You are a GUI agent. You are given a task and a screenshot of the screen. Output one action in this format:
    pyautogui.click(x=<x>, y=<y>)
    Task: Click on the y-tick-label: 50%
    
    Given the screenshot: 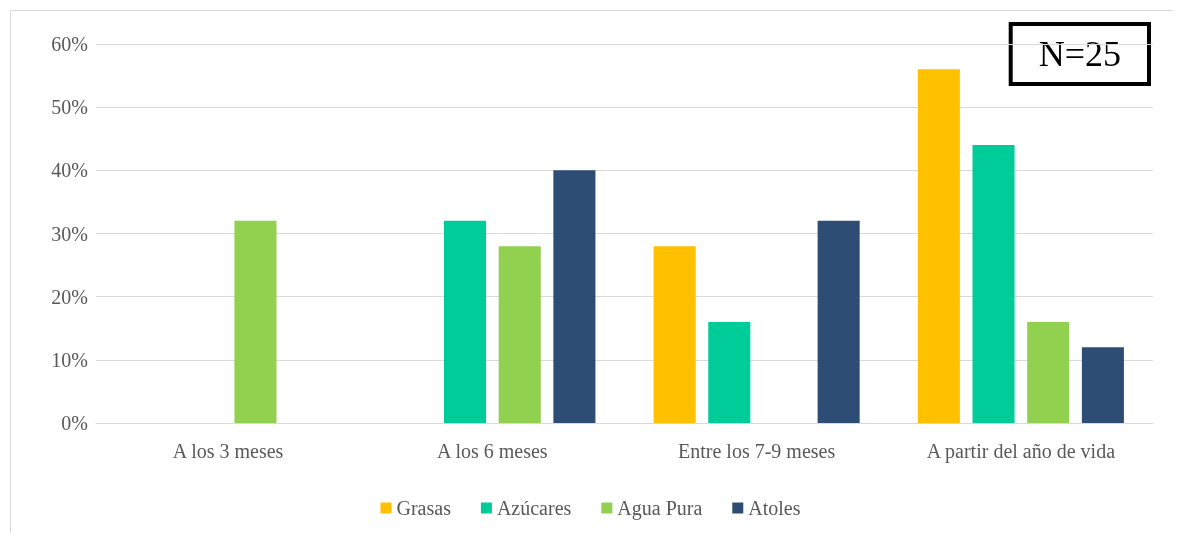 What is the action you would take?
    pyautogui.click(x=69, y=107)
    